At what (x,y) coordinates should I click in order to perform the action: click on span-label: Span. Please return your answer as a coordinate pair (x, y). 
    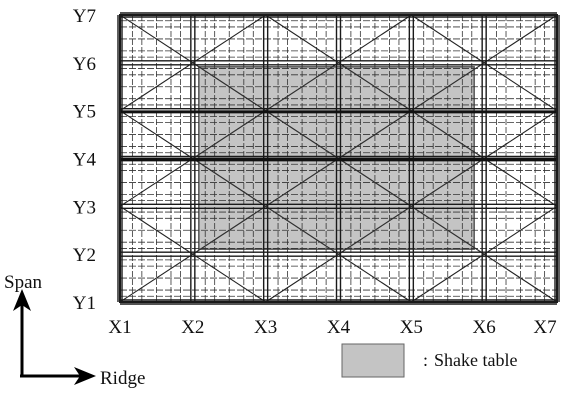
    Looking at the image, I should click on (23, 282).